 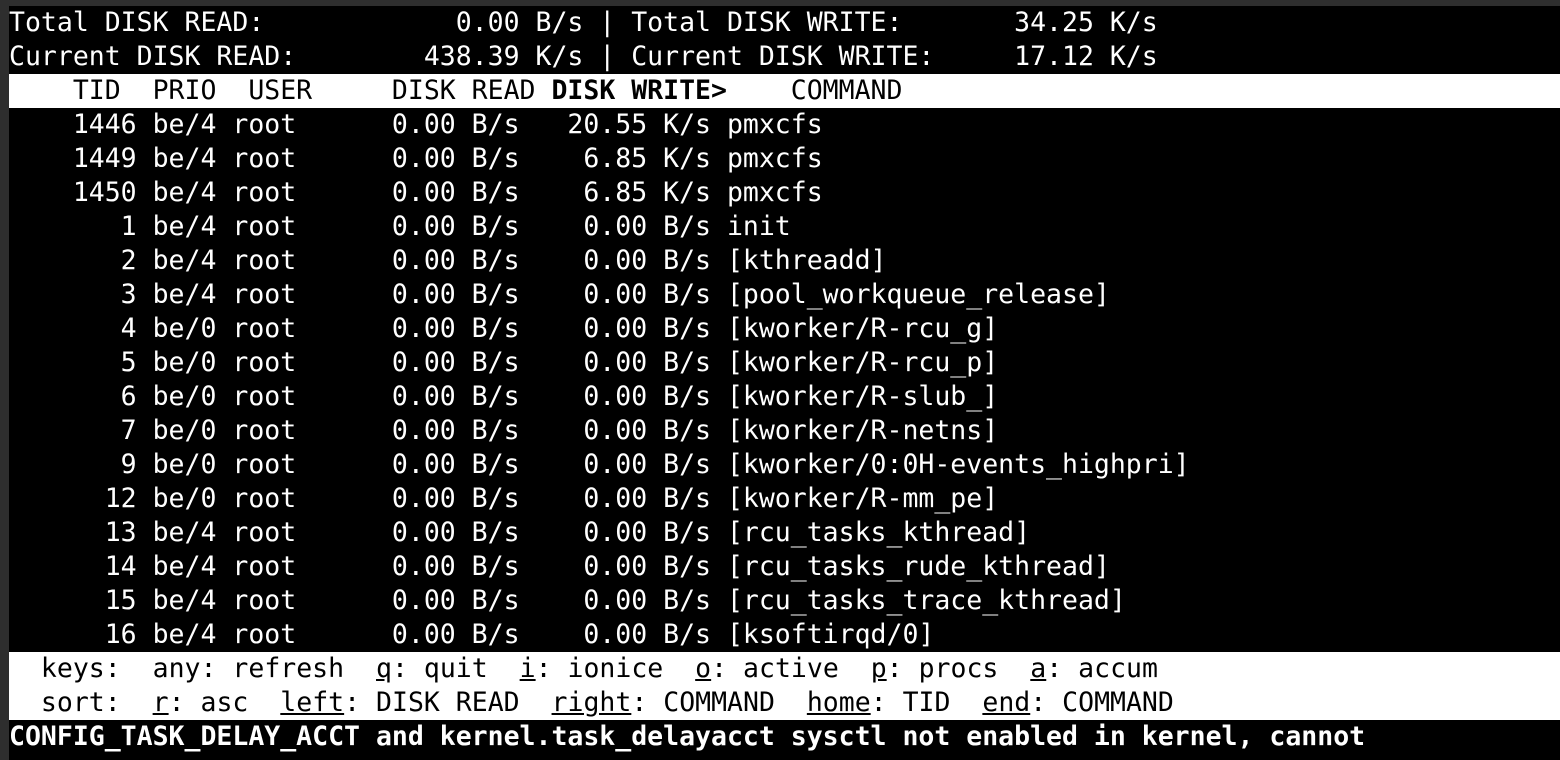 What do you see at coordinates (878, 668) in the screenshot?
I see `shortcut-key-p: p` at bounding box center [878, 668].